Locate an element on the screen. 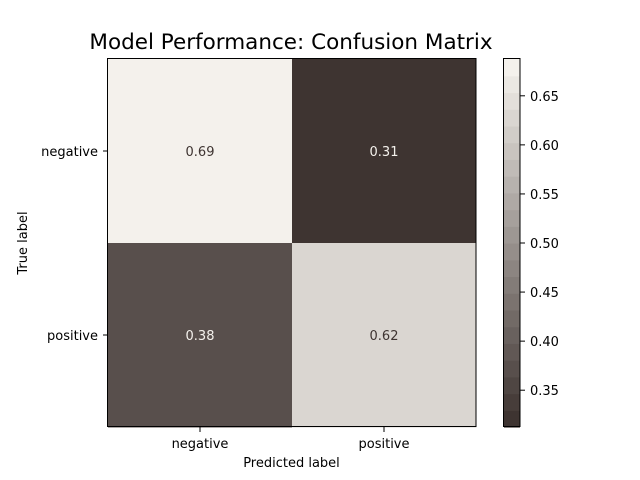  colorbar-tick-label: 0.65 is located at coordinates (544, 97).